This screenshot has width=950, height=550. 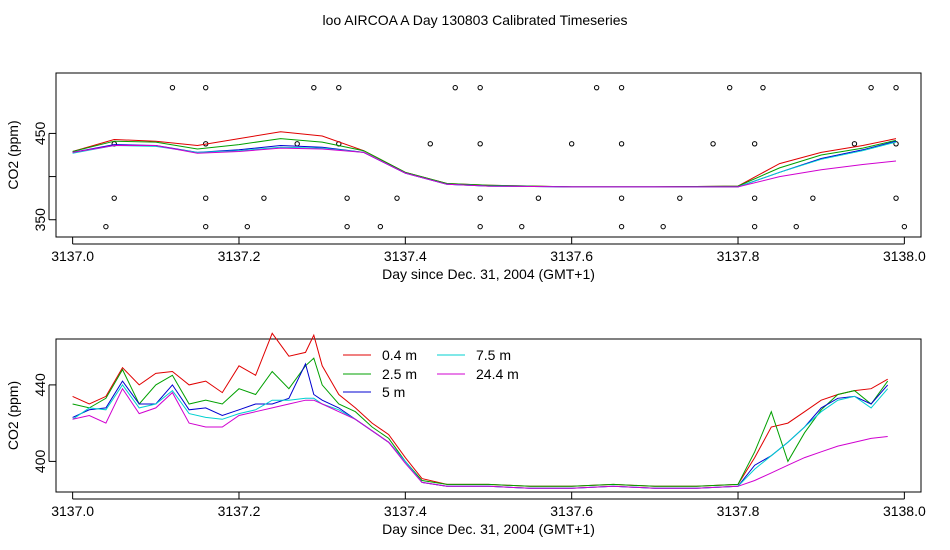 What do you see at coordinates (497, 374) in the screenshot?
I see `legend-label: 24.4 m` at bounding box center [497, 374].